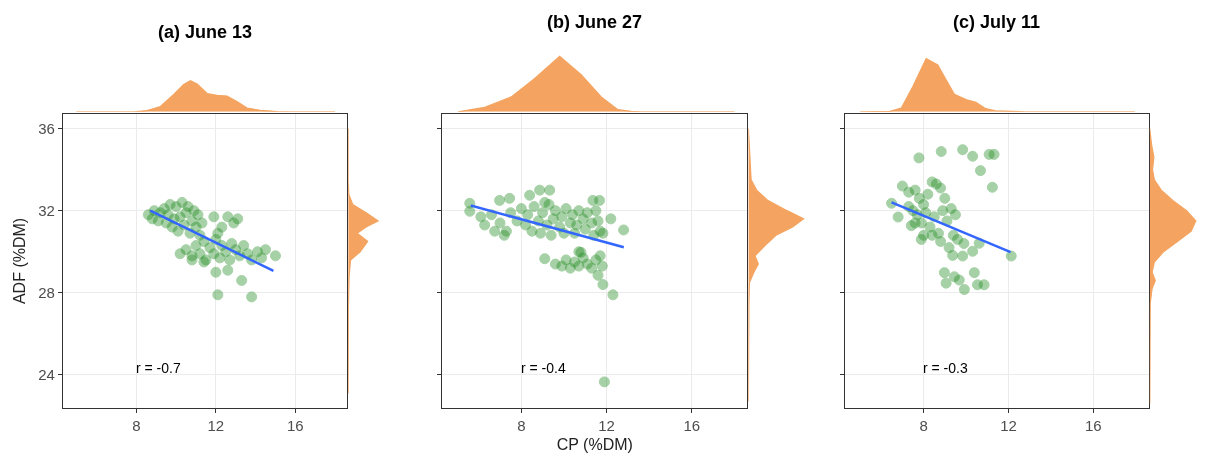  I want to click on annotation: r = -0.3, so click(945, 368).